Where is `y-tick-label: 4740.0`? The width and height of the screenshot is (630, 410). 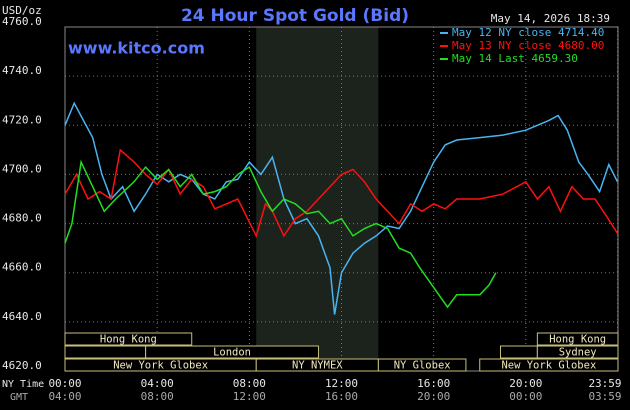
y-tick-label: 4740.0 is located at coordinates (22, 70).